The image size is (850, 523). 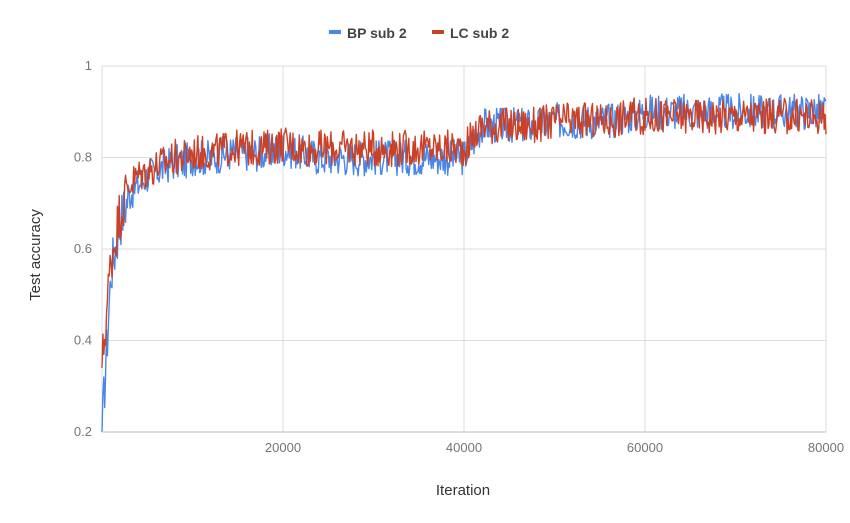 What do you see at coordinates (463, 490) in the screenshot?
I see `x-axis-title: Iteration` at bounding box center [463, 490].